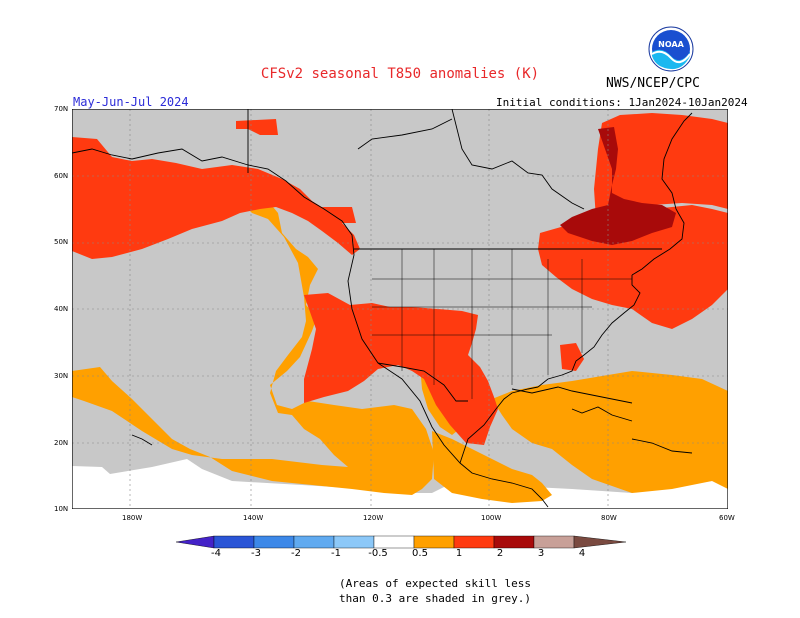  What do you see at coordinates (61, 376) in the screenshot?
I see `lat-label-30n: 30N` at bounding box center [61, 376].